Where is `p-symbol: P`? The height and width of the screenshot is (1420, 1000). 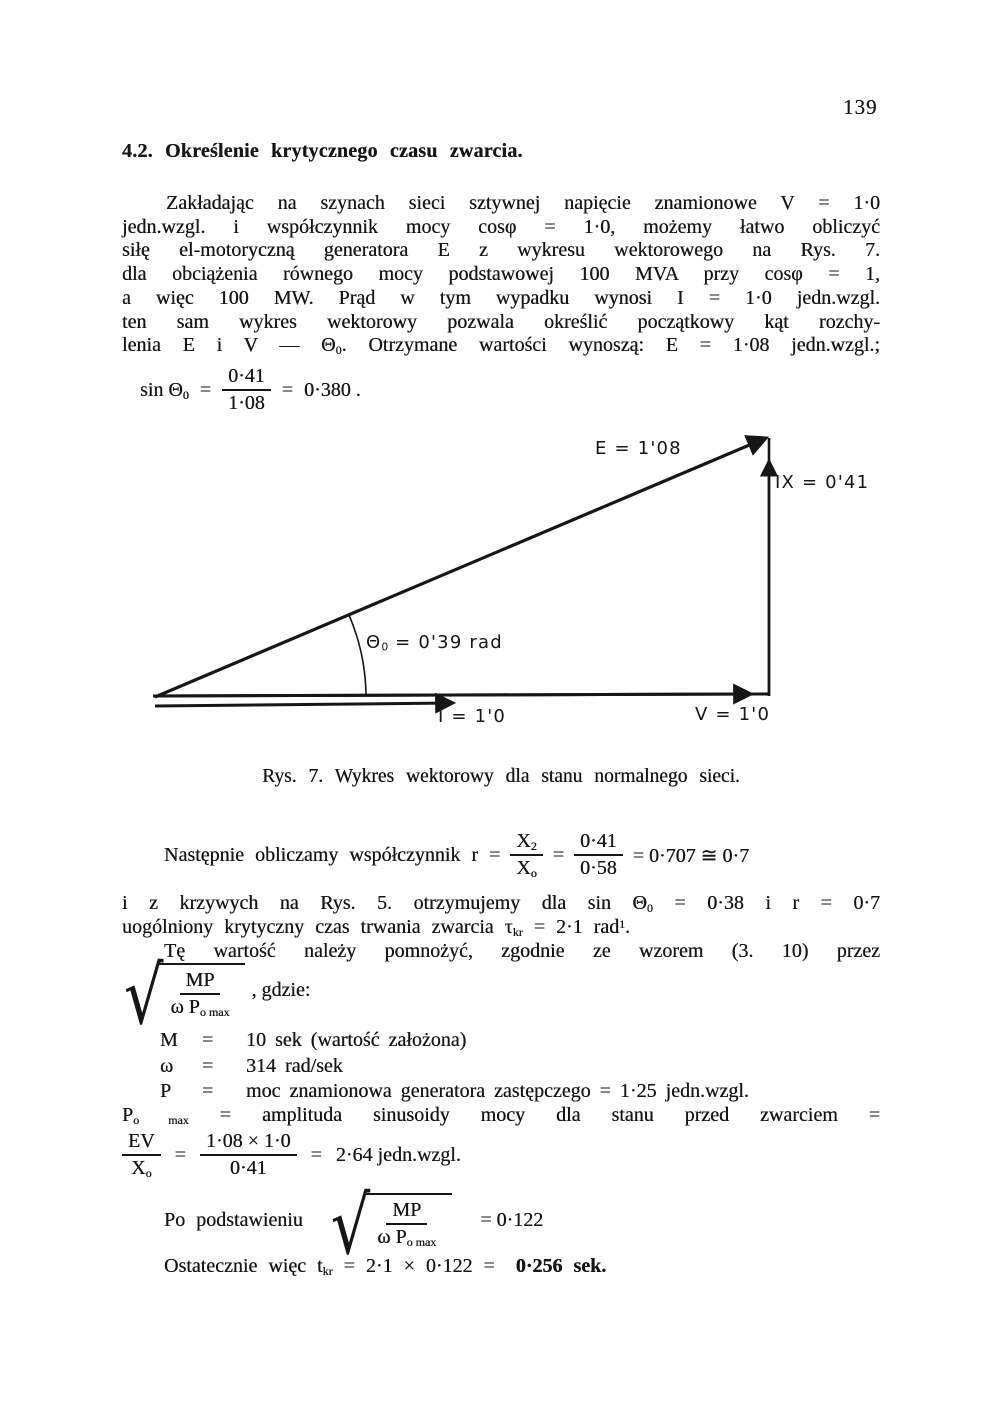 p-symbol: P is located at coordinates (128, 1115).